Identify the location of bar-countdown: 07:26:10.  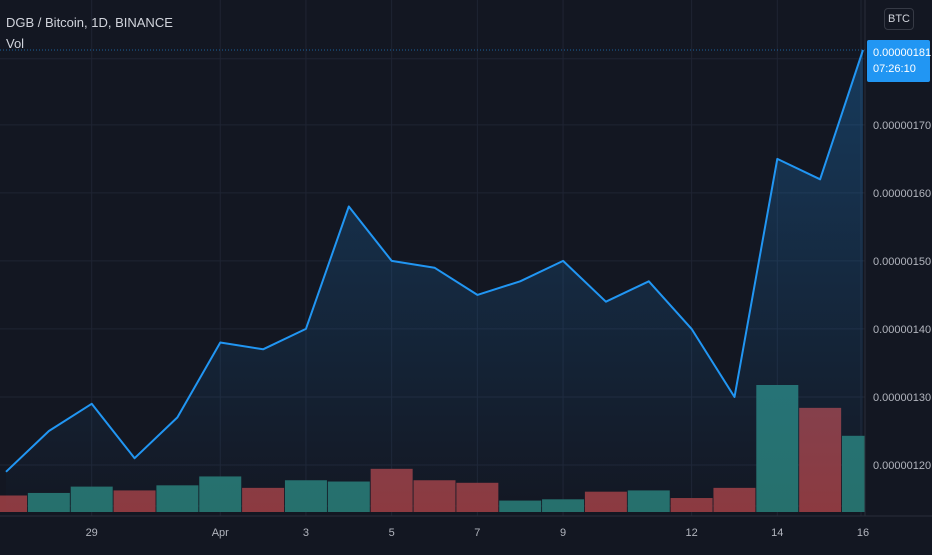
(901, 69).